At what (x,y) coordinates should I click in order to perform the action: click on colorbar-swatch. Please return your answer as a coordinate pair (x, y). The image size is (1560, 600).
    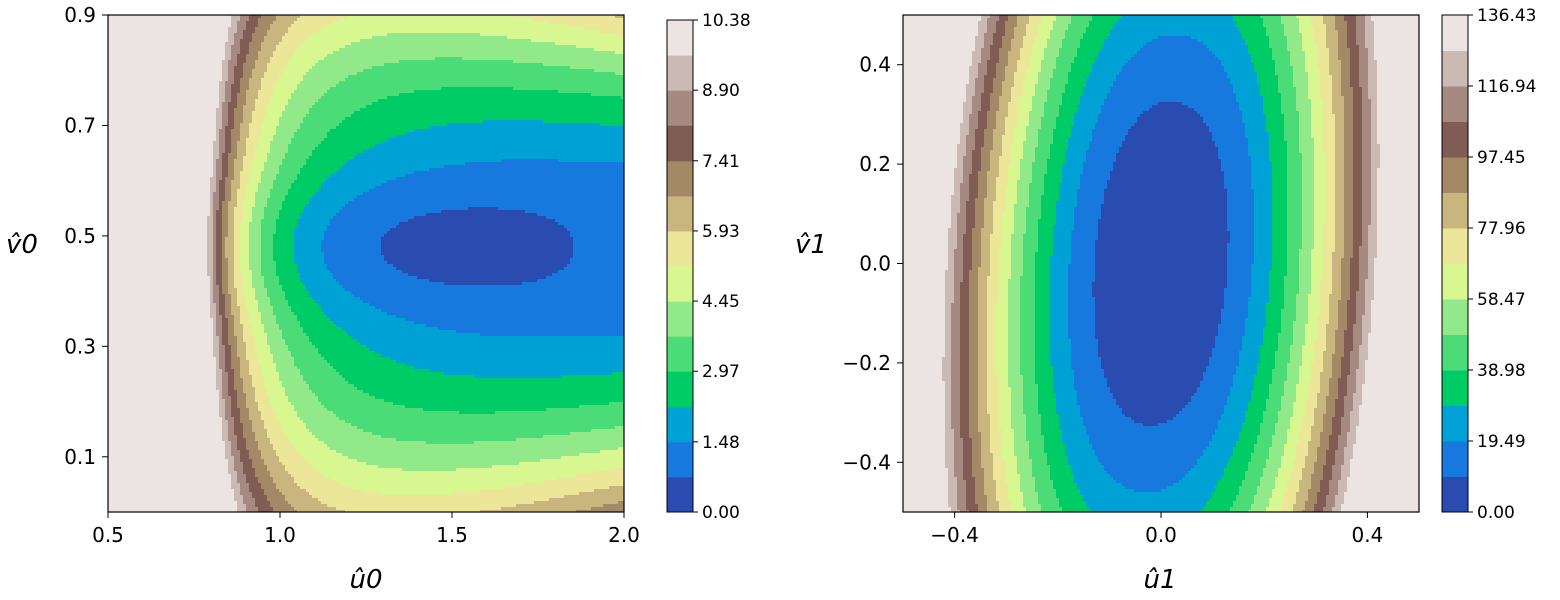
    Looking at the image, I should click on (680, 178).